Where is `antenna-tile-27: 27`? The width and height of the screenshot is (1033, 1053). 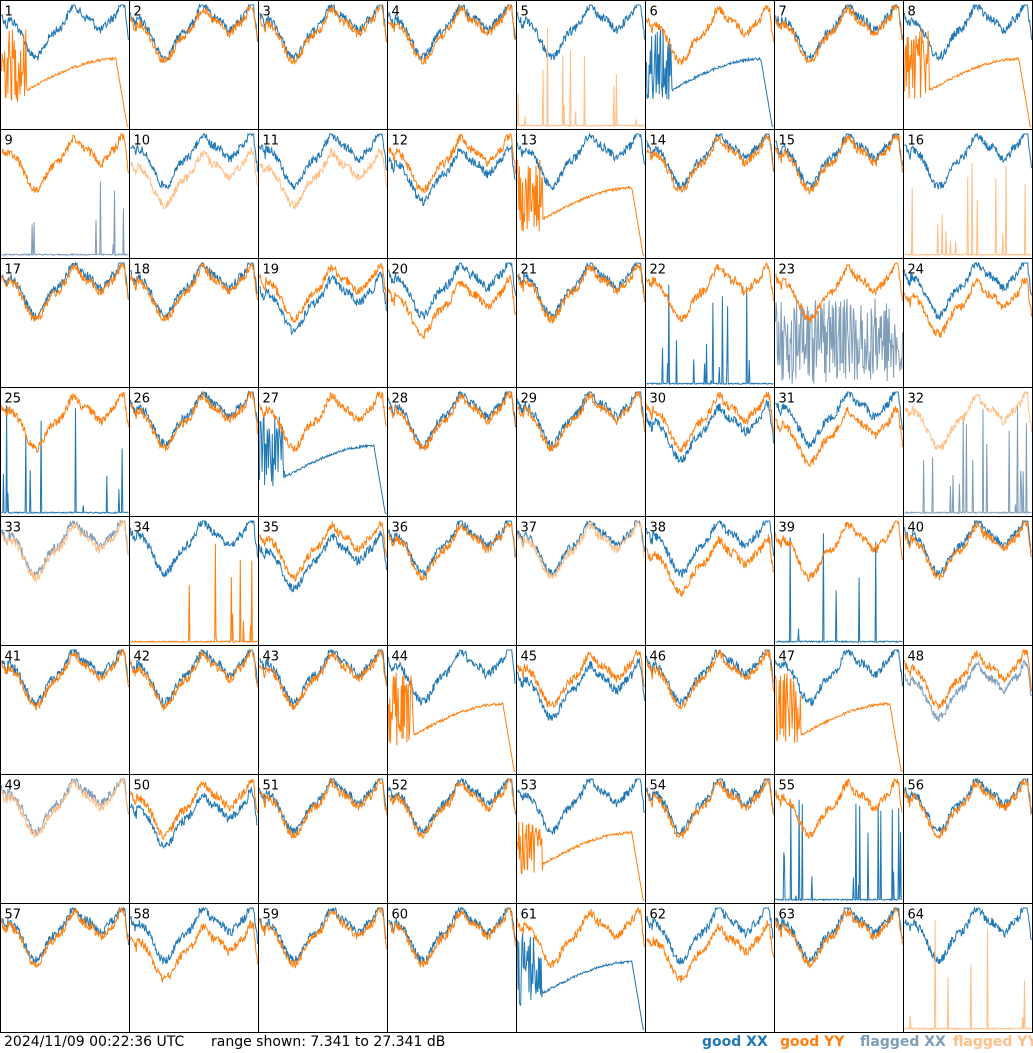 antenna-tile-27: 27 is located at coordinates (323, 452).